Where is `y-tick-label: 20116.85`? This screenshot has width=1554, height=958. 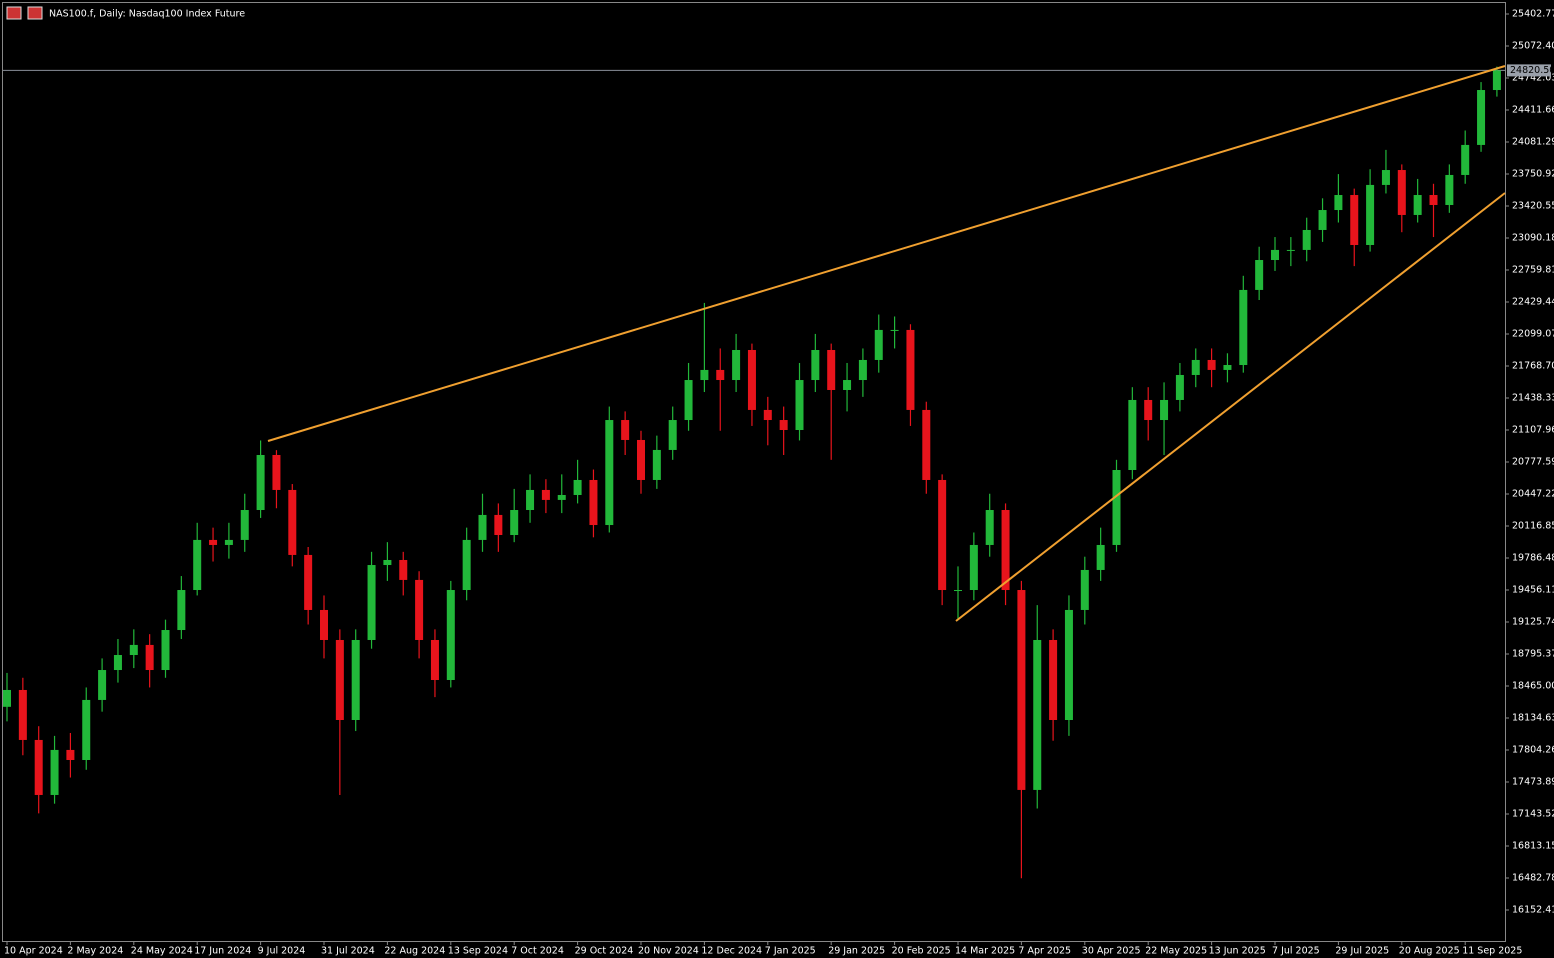 y-tick-label: 20116.85 is located at coordinates (1533, 526).